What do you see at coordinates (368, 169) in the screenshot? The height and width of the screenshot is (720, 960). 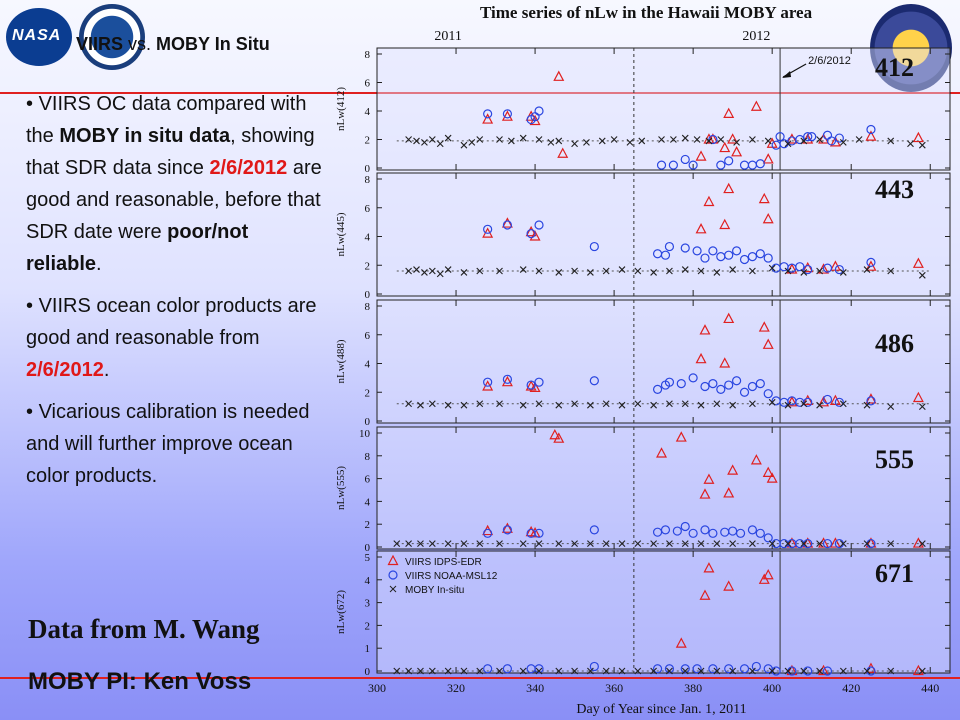 I see `y-tick-label: 0` at bounding box center [368, 169].